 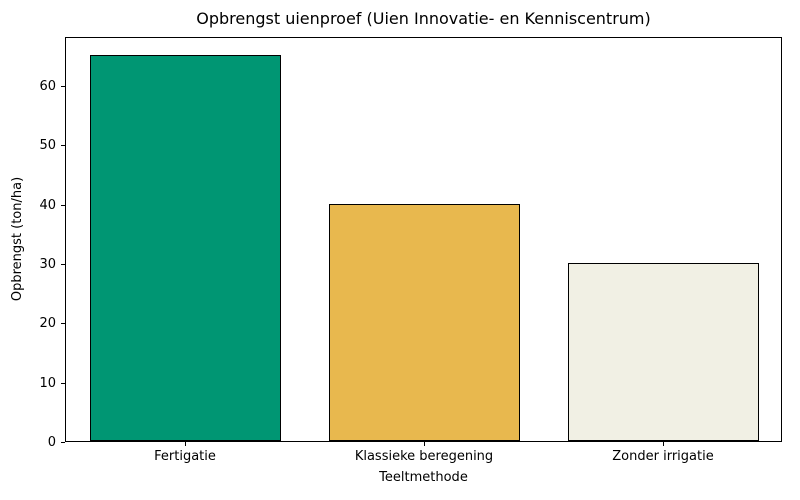 What do you see at coordinates (47, 264) in the screenshot?
I see `y-tick-label: 30` at bounding box center [47, 264].